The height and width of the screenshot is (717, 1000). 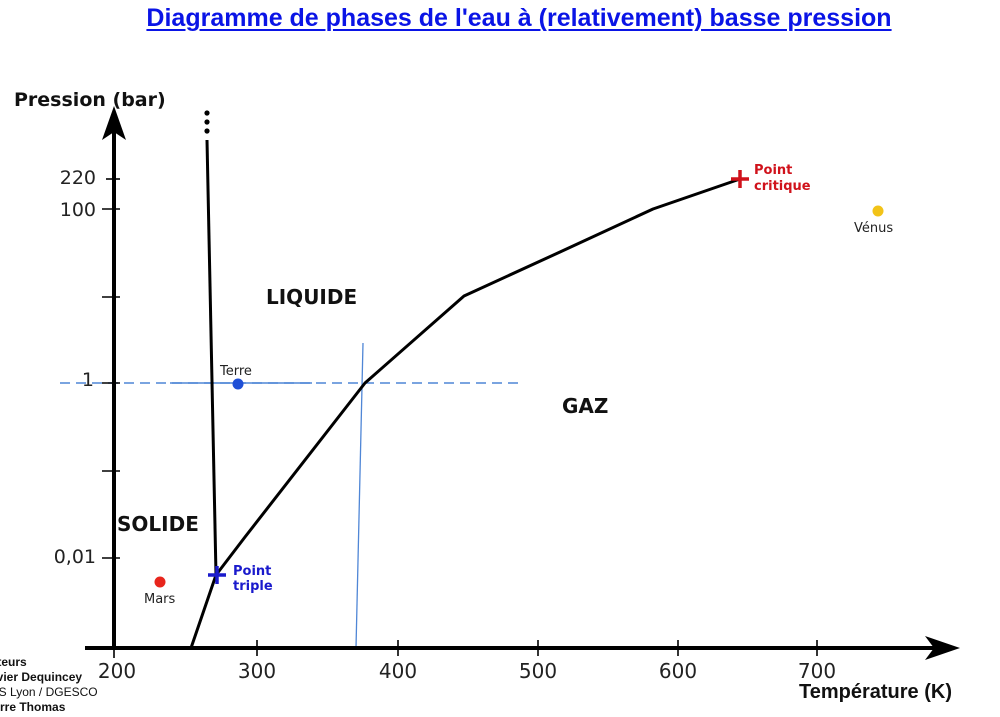 I want to click on y-tick-001: 0,01, so click(x=75, y=557).